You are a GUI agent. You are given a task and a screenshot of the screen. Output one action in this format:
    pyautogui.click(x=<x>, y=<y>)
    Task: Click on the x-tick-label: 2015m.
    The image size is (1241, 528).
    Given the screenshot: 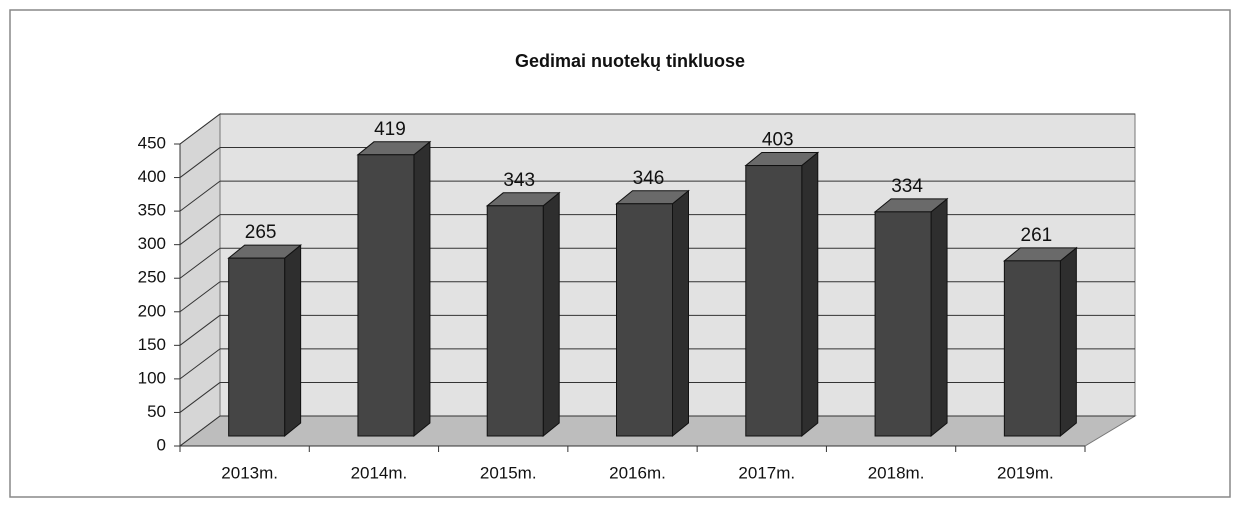 What is the action you would take?
    pyautogui.click(x=508, y=472)
    